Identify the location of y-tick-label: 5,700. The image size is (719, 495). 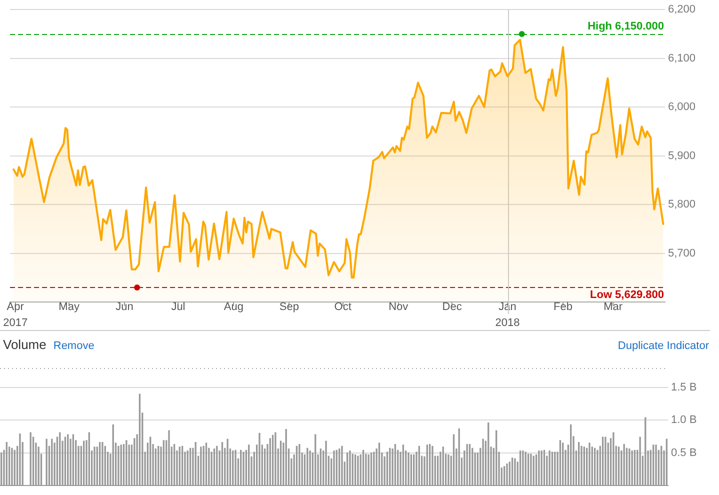
(682, 253).